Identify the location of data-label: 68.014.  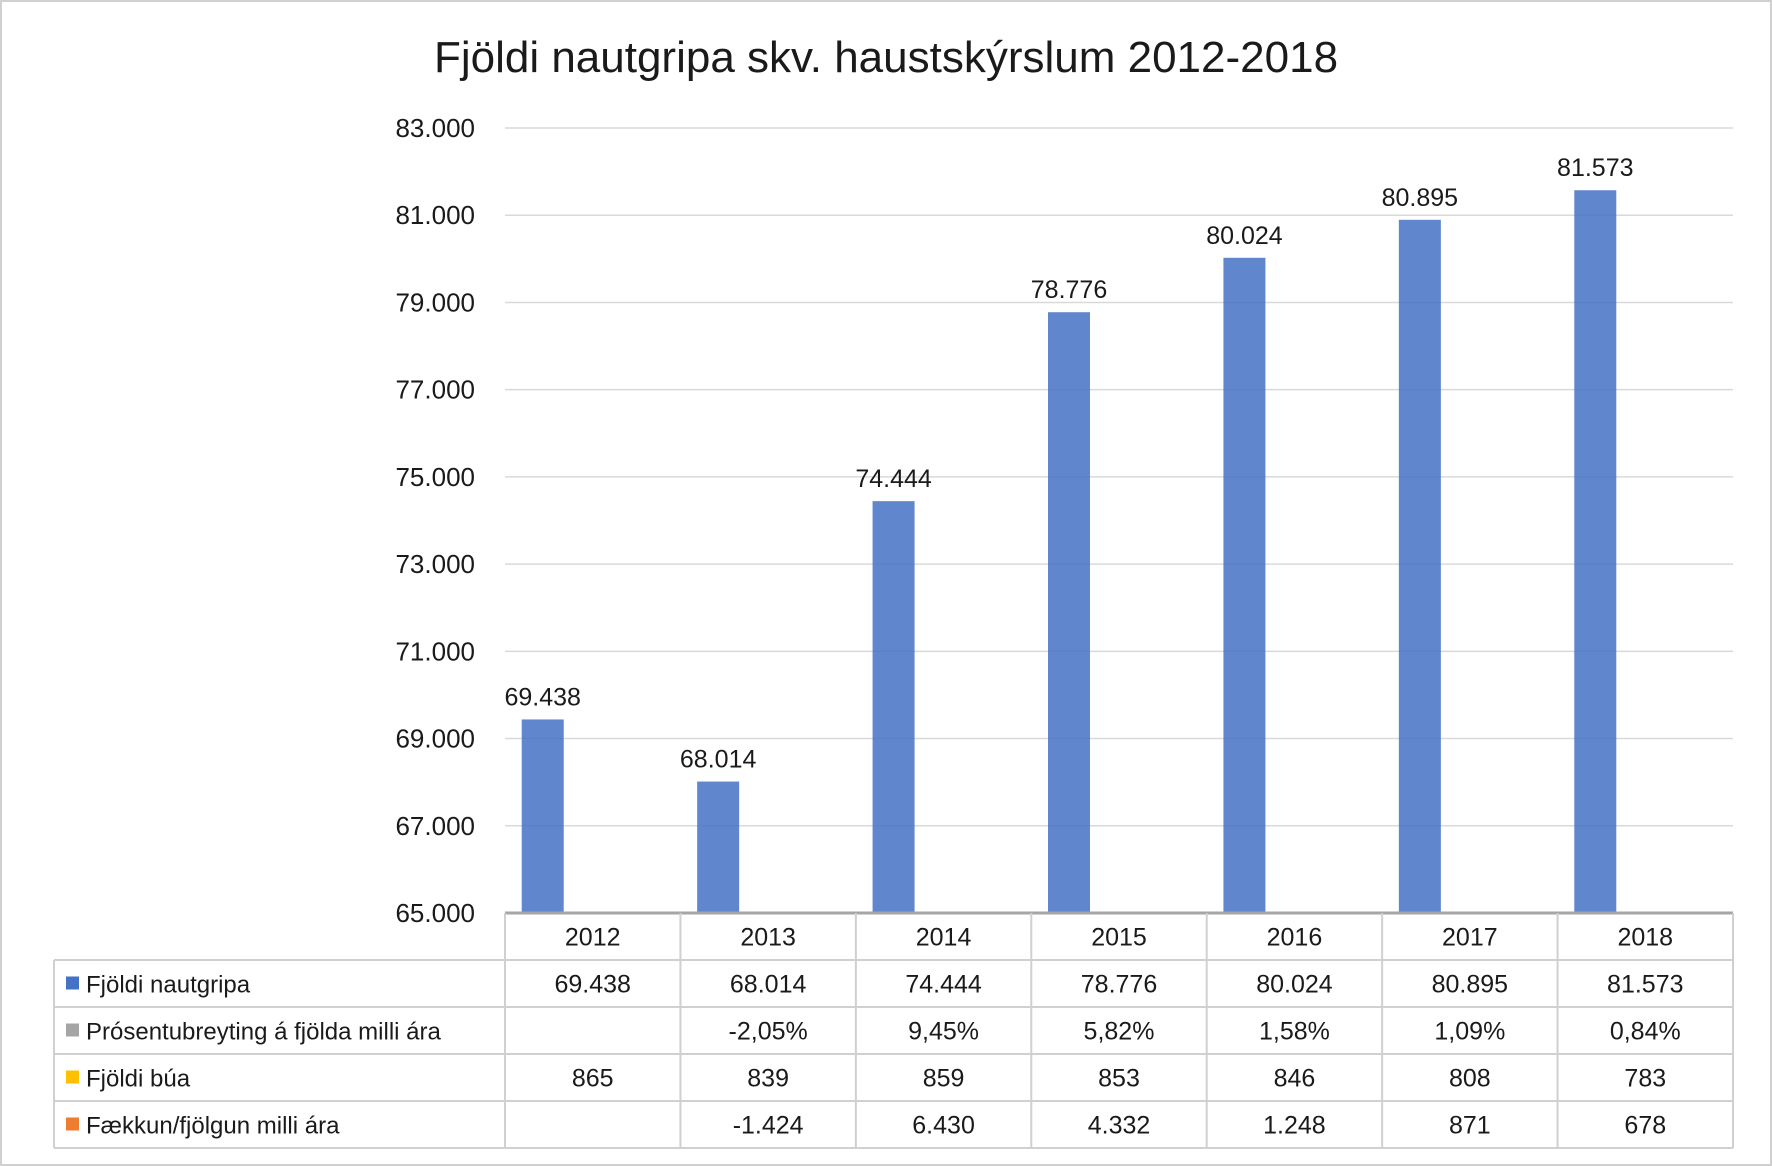
(718, 760).